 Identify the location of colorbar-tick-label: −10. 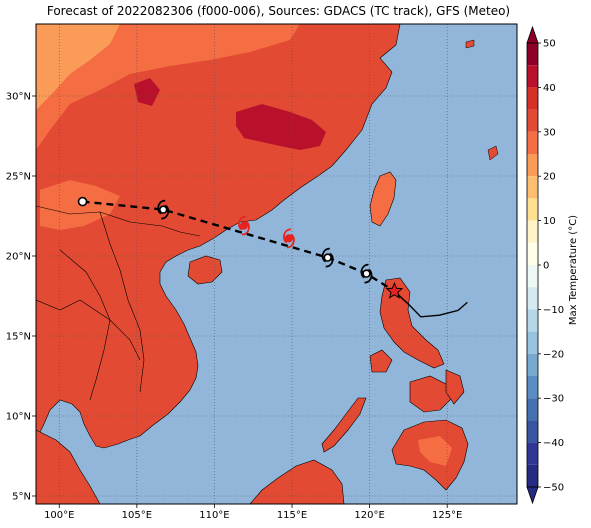
(553, 310).